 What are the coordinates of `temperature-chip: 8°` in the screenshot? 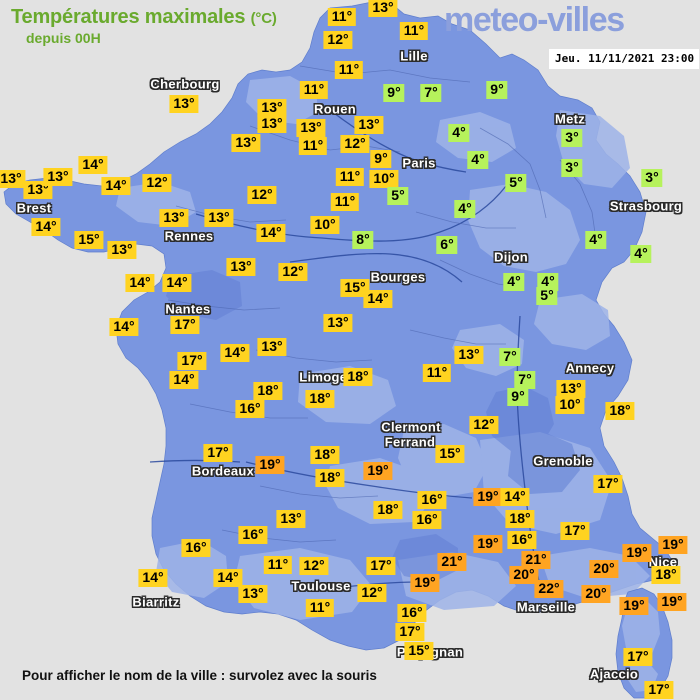 It's located at (363, 240).